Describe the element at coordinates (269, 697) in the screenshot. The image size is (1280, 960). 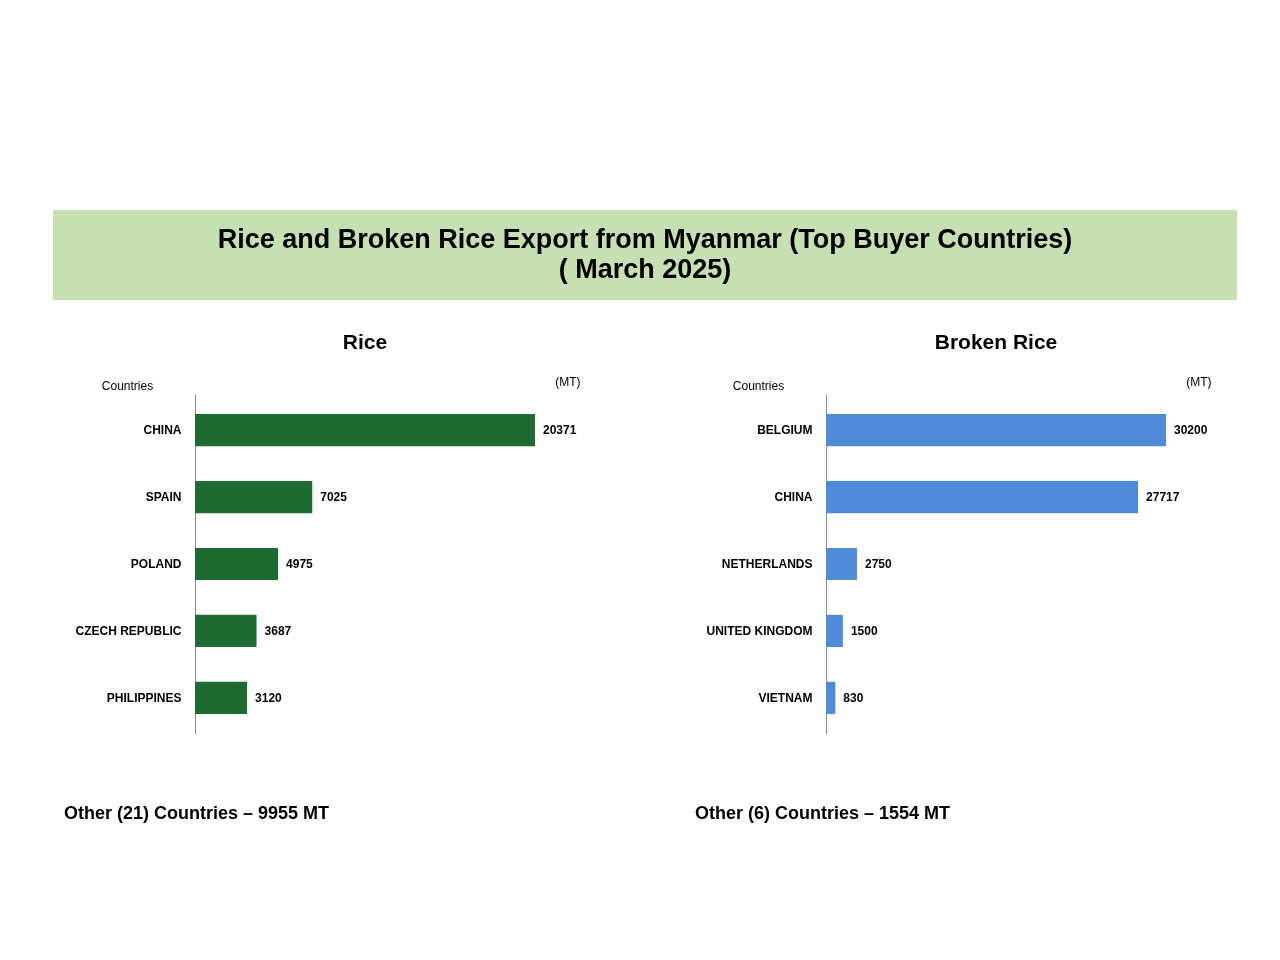
I see `data-label: 3120` at that location.